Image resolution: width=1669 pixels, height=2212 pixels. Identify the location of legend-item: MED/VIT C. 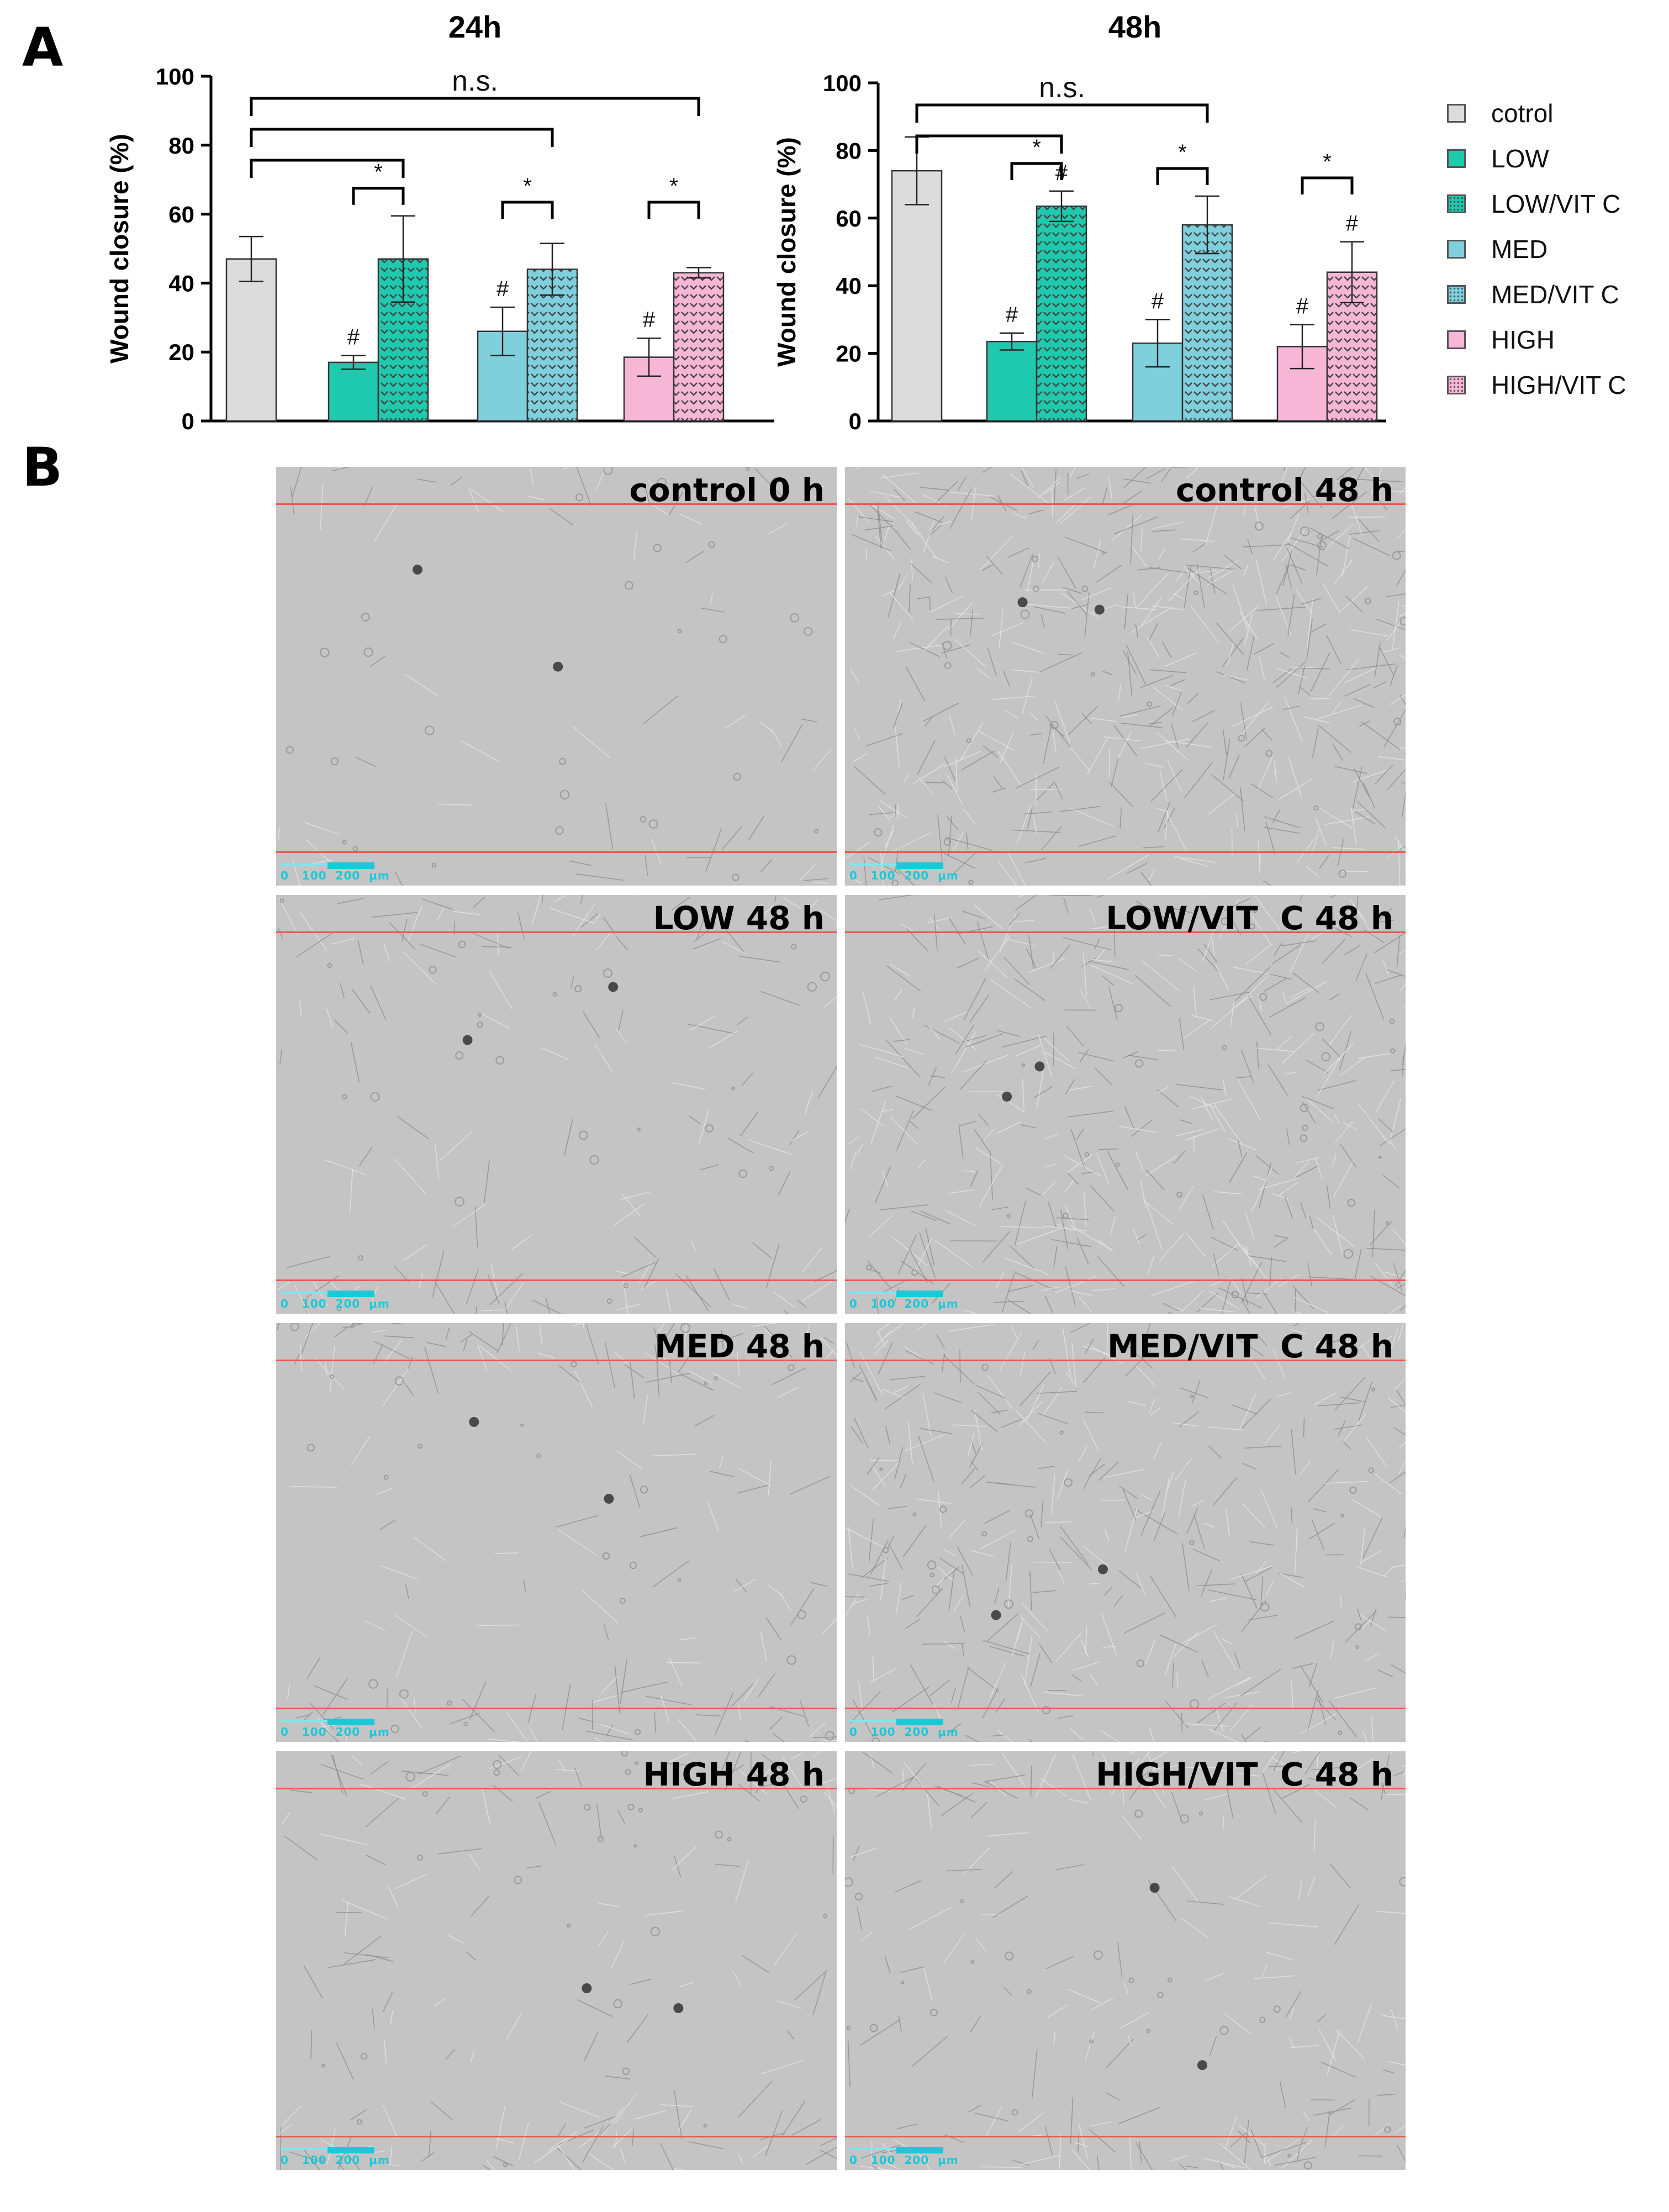
(1533, 294).